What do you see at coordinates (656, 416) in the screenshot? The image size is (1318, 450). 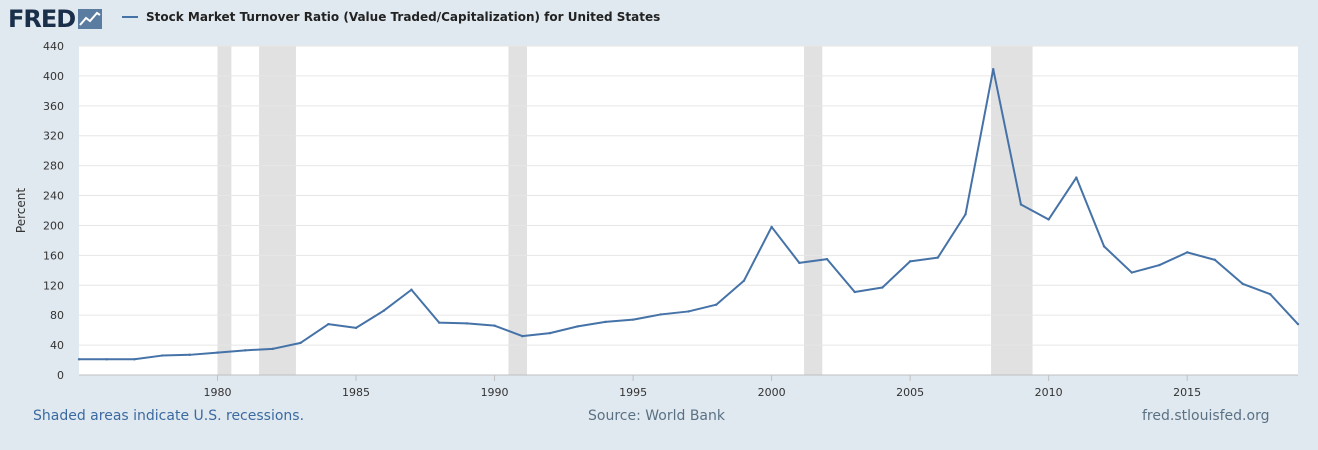 I see `source-note: Source: World Bank` at bounding box center [656, 416].